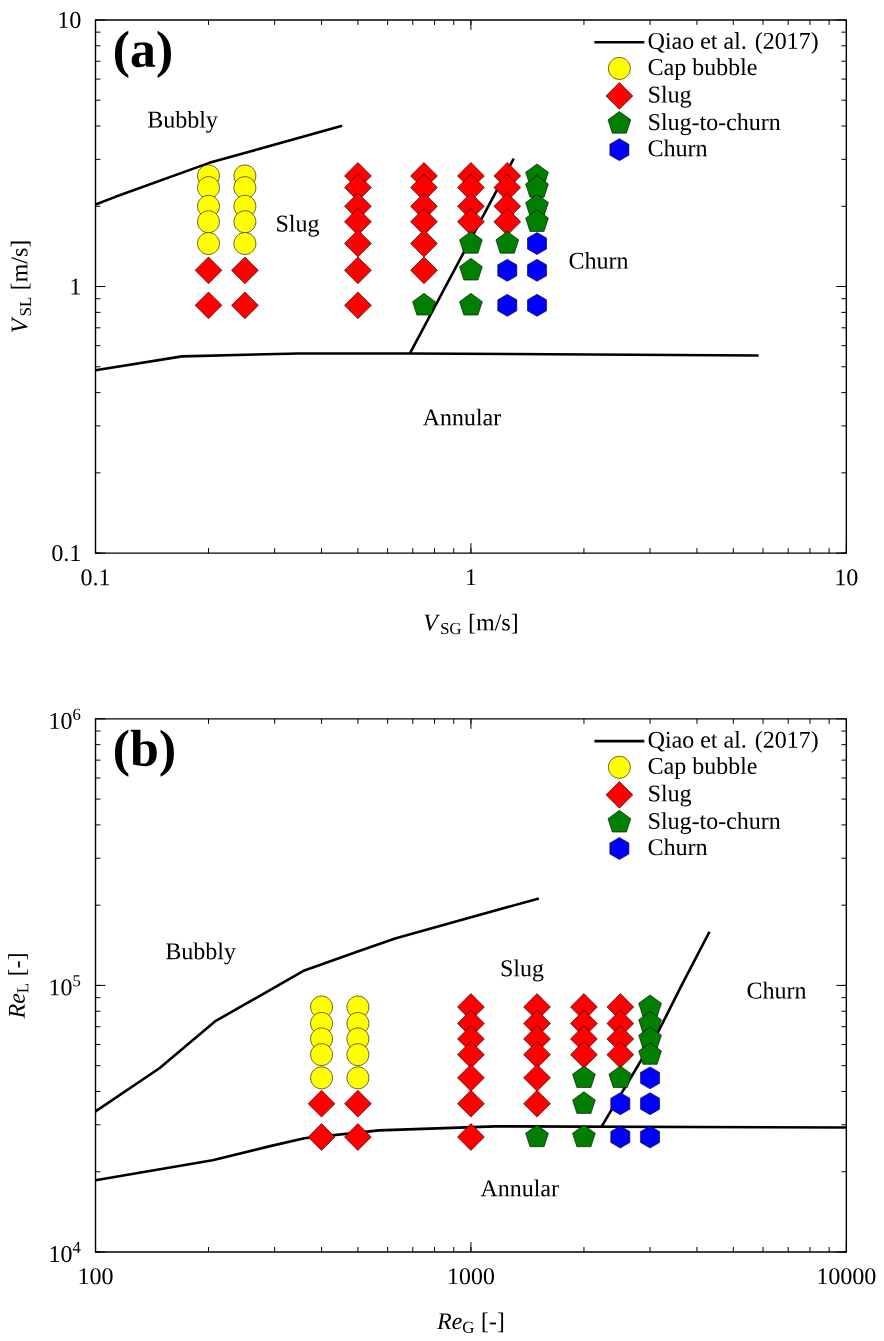 This screenshot has width=884, height=1341. I want to click on x-tick-label: 0.1, so click(95, 577).